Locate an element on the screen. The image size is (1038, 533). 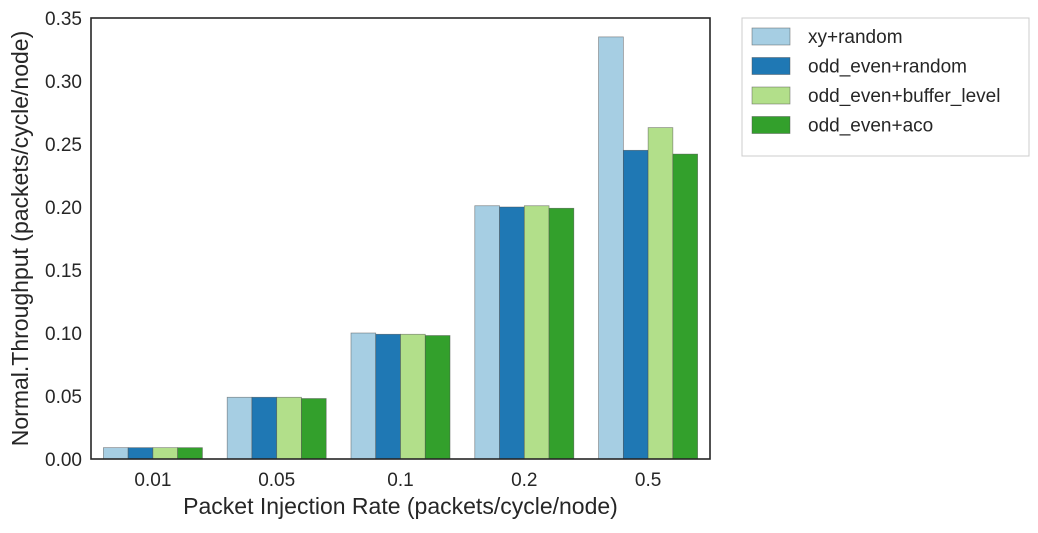
y-tick-label: 0.05 is located at coordinates (63, 397).